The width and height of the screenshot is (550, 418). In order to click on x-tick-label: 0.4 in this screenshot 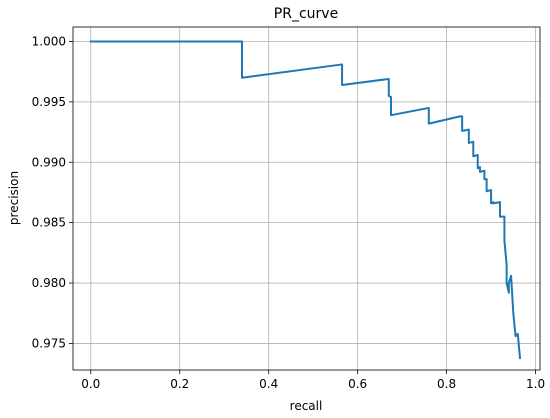, I will do `click(268, 384)`.